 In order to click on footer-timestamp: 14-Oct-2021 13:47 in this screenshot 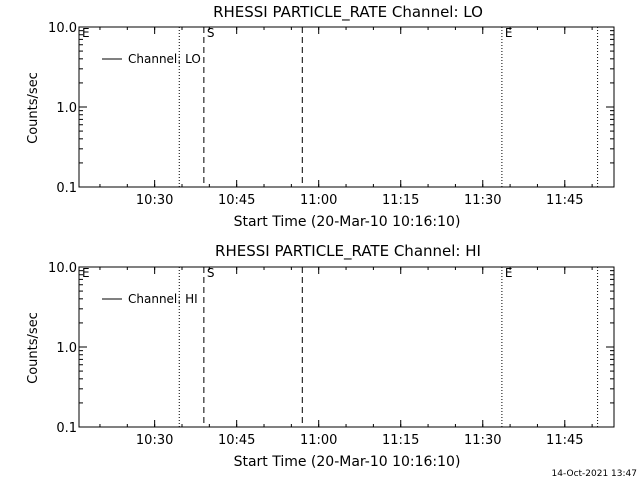, I will do `click(594, 474)`.